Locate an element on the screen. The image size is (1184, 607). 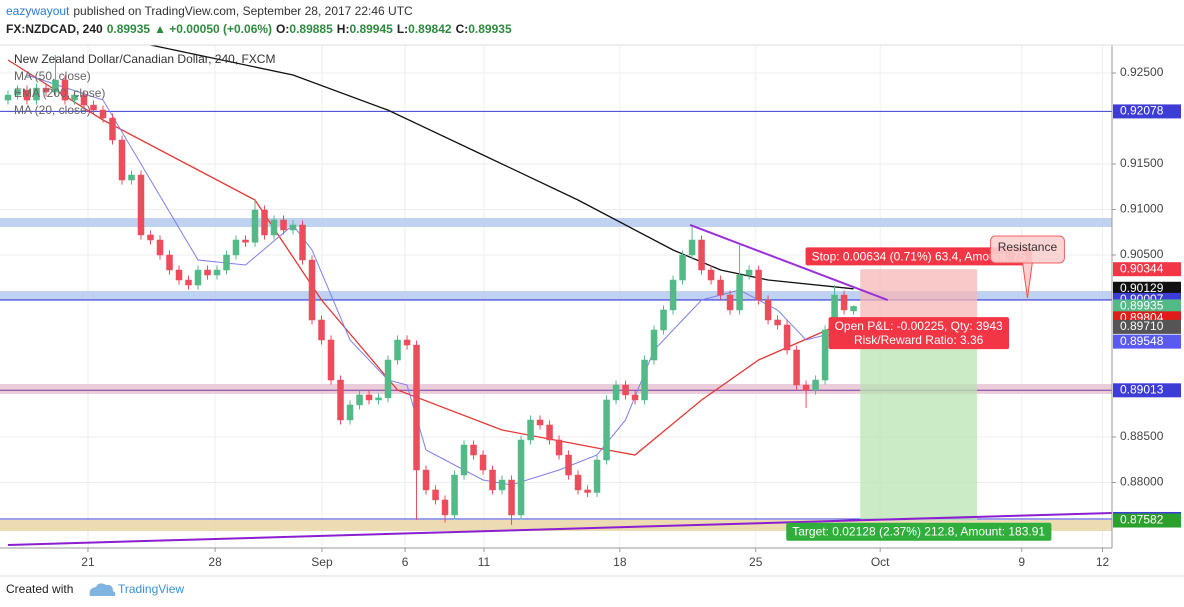
logo is located at coordinates (102, 589).